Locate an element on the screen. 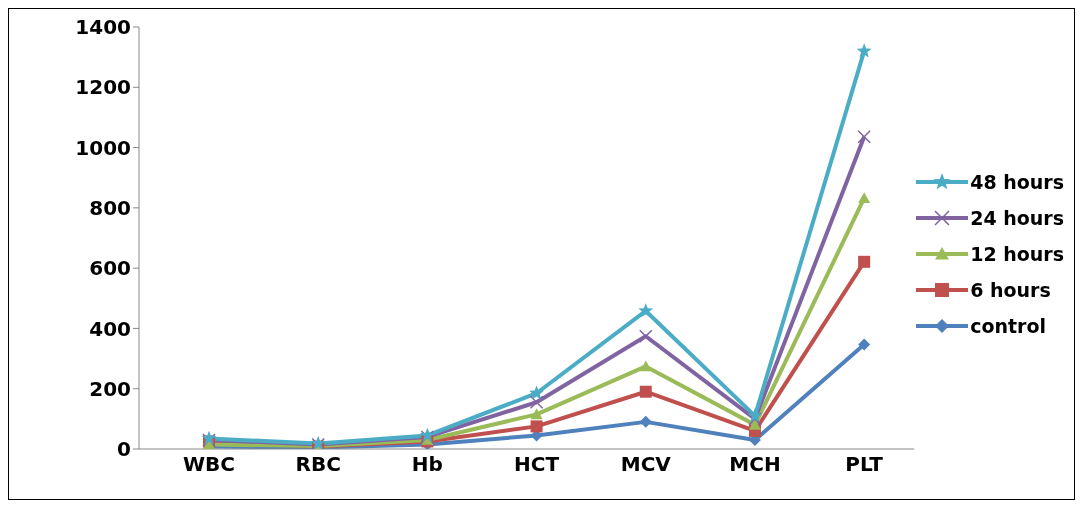  y-tick-label: 400 is located at coordinates (110, 328).